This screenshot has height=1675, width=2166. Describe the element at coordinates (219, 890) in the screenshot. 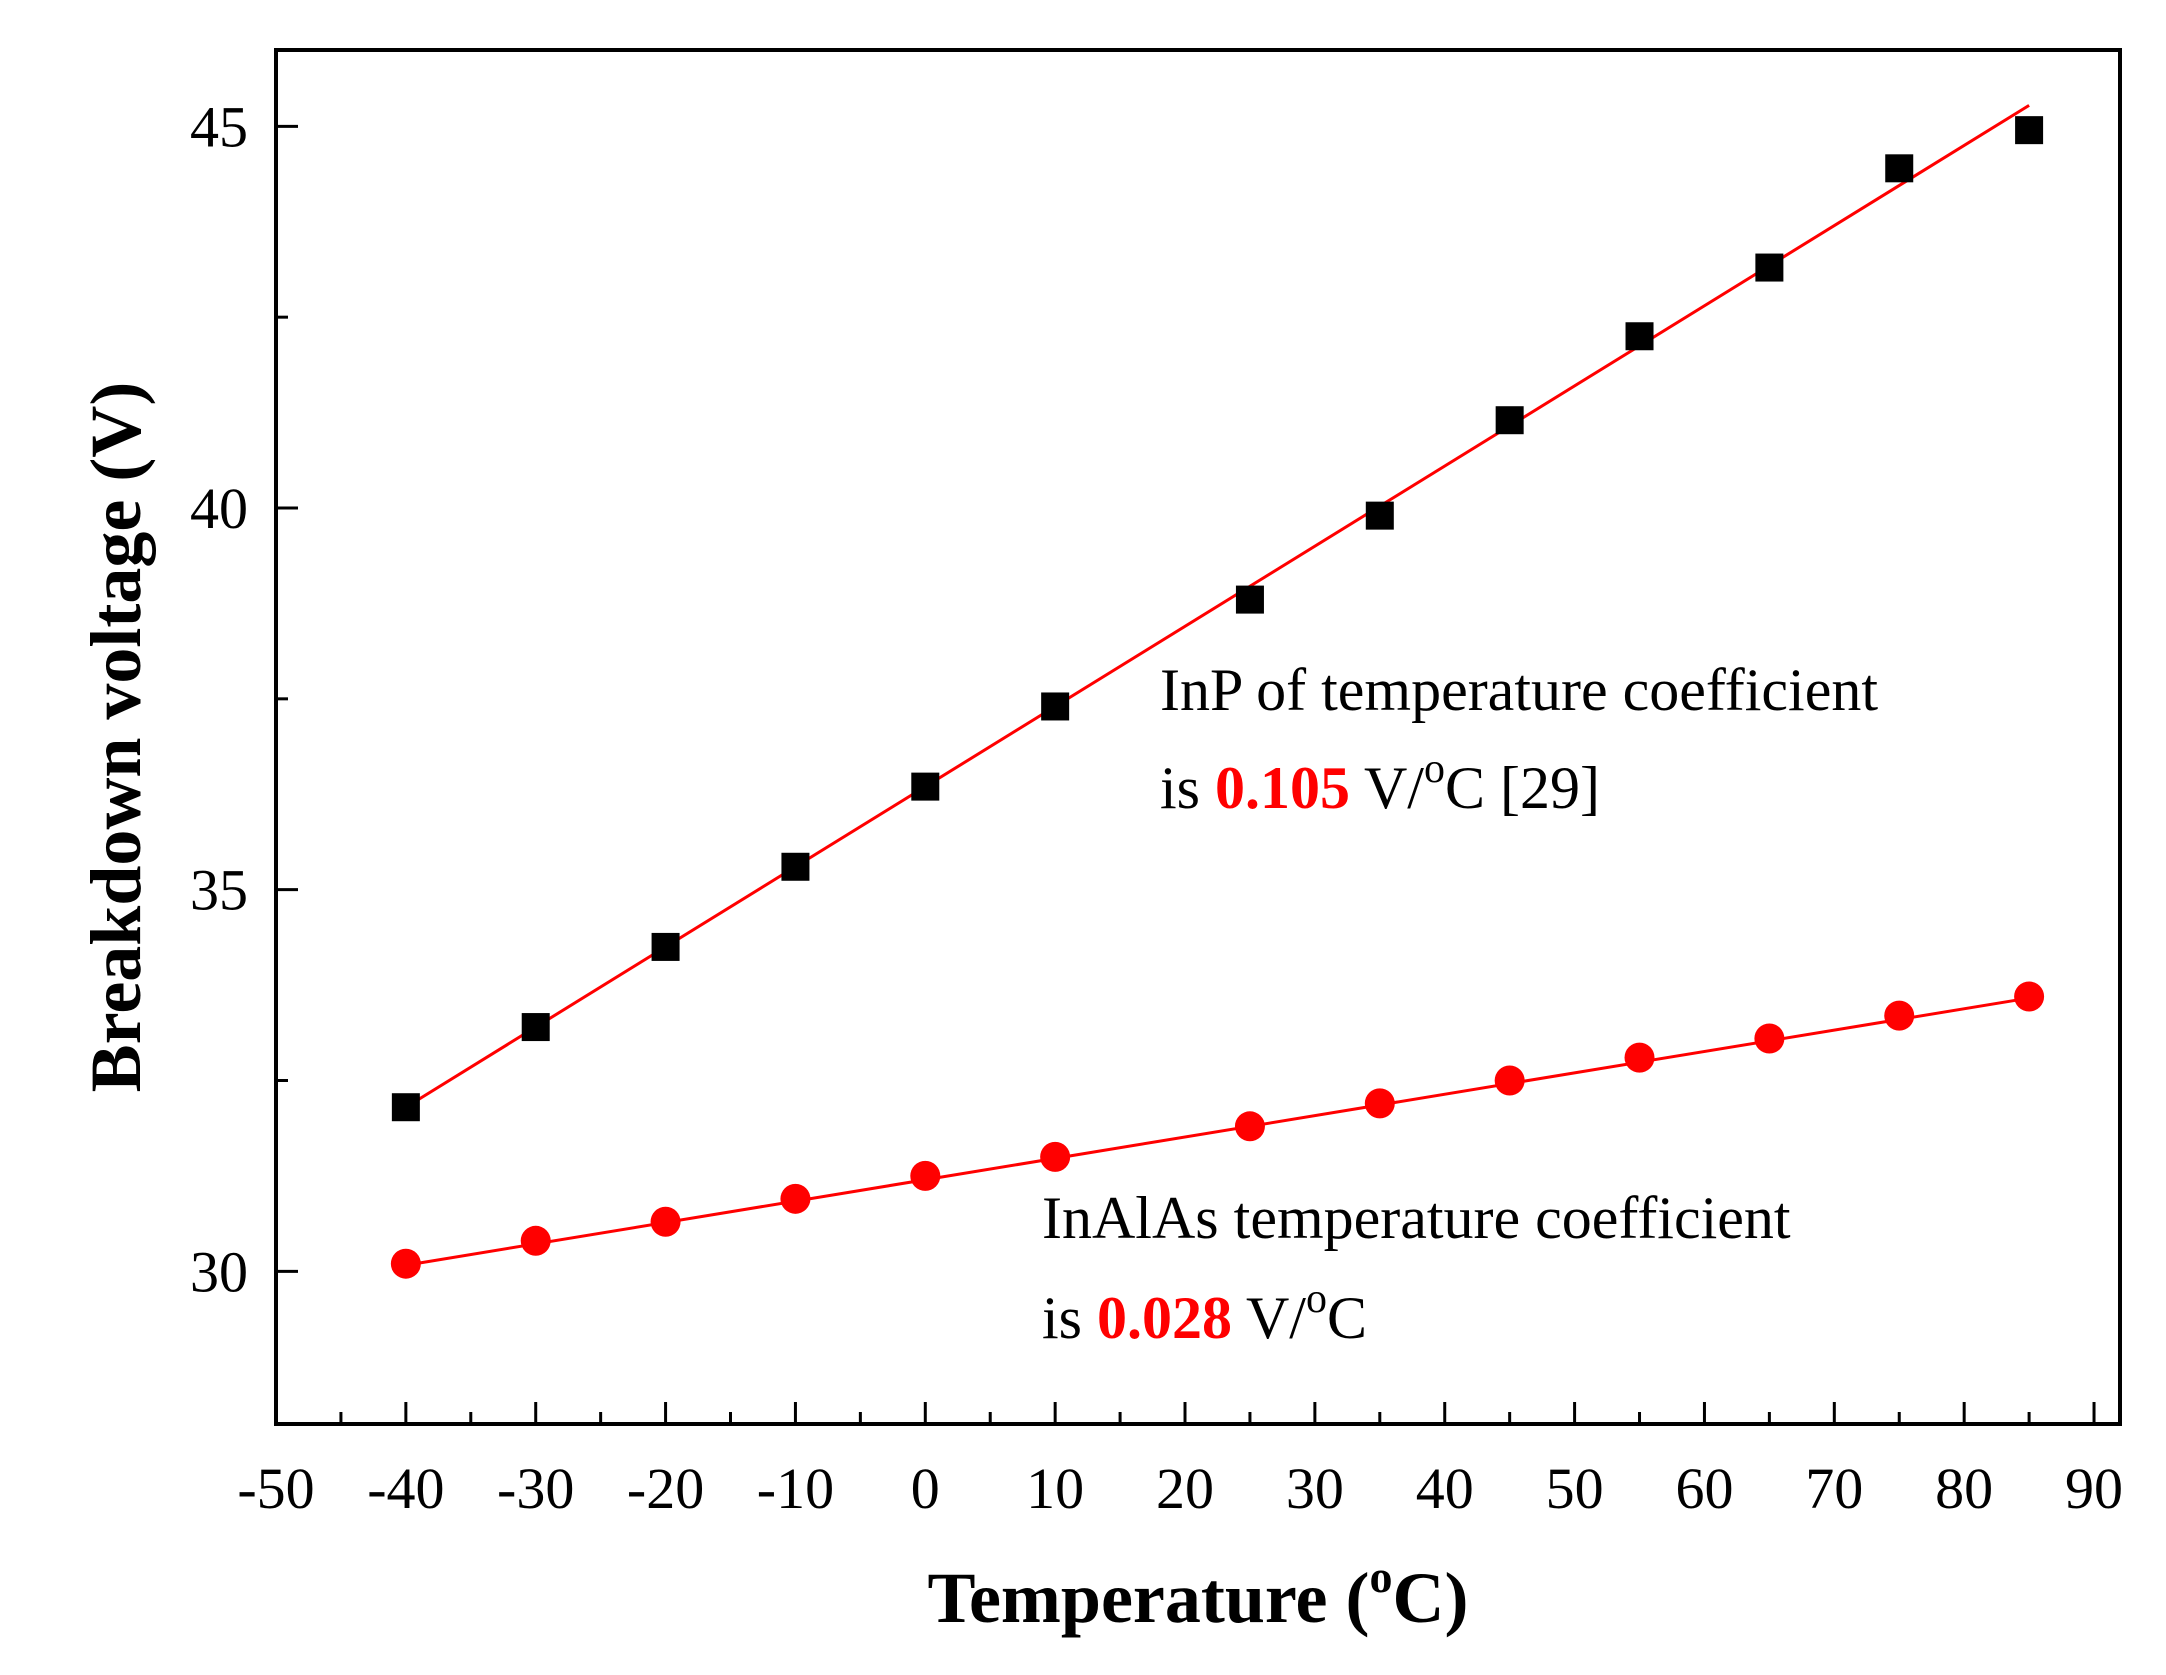

I see `y-tick-label: 35` at that location.